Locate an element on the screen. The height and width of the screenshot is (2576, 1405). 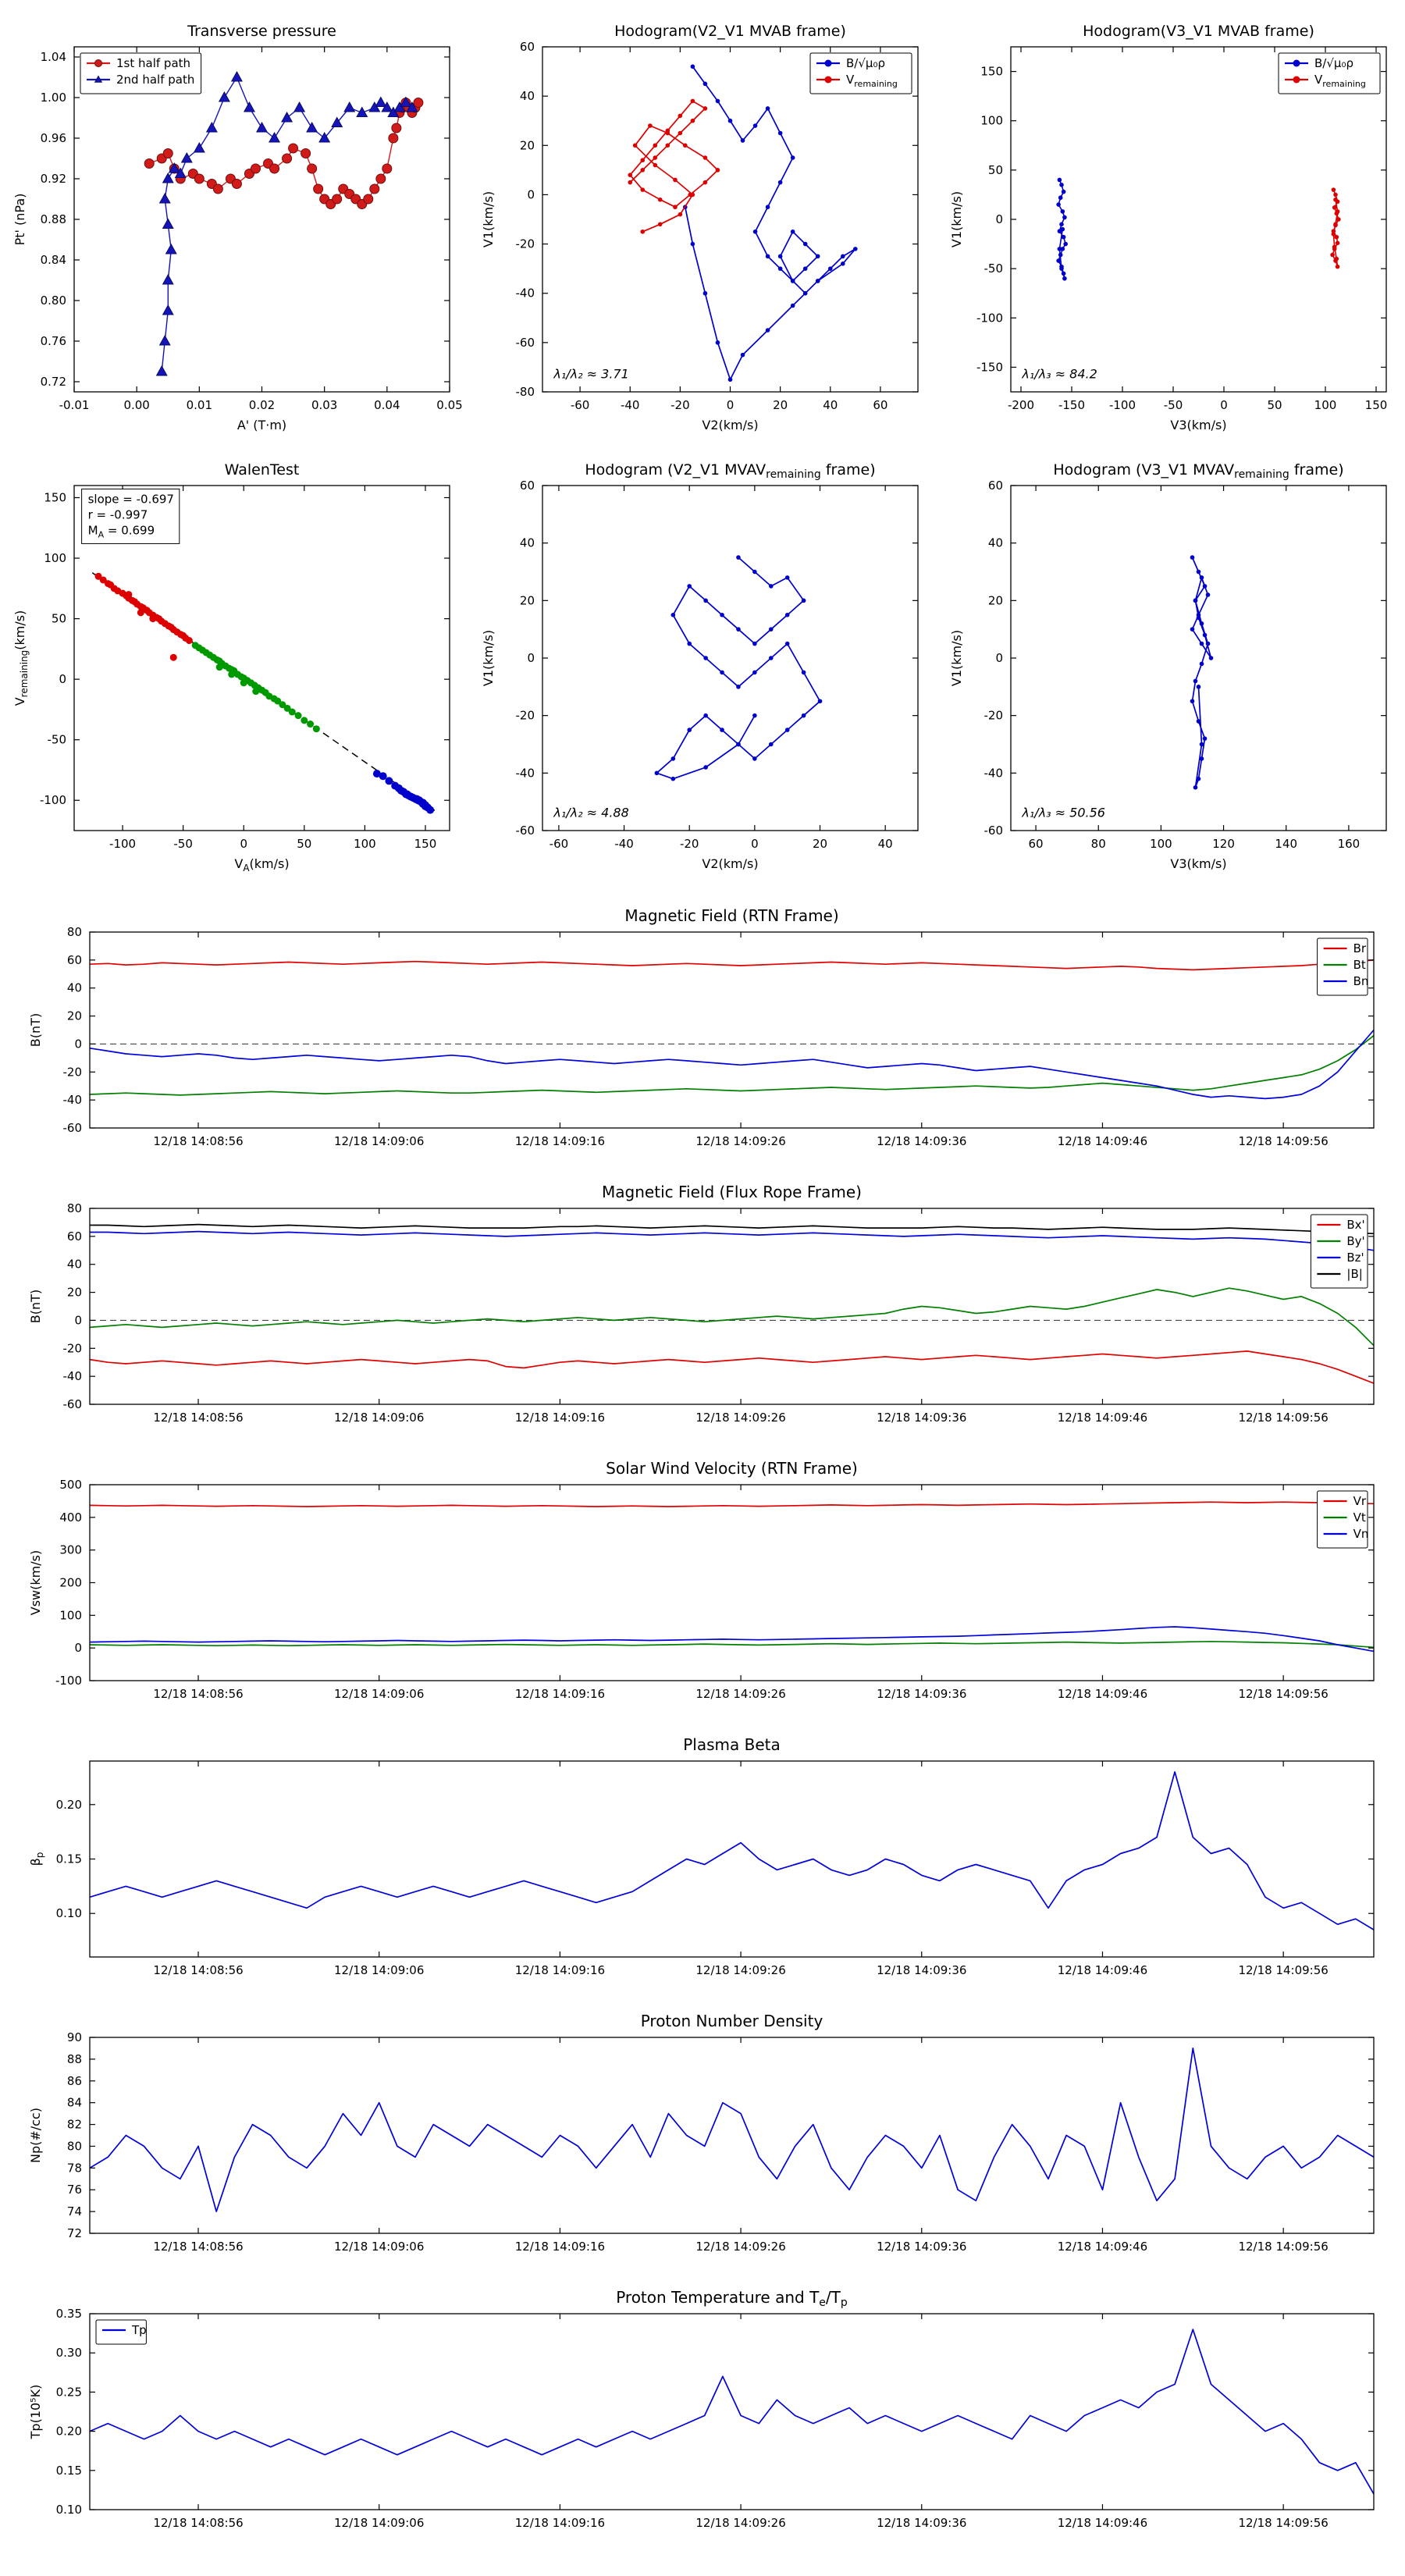
svg-text: Bt is located at coordinates (1360, 965).